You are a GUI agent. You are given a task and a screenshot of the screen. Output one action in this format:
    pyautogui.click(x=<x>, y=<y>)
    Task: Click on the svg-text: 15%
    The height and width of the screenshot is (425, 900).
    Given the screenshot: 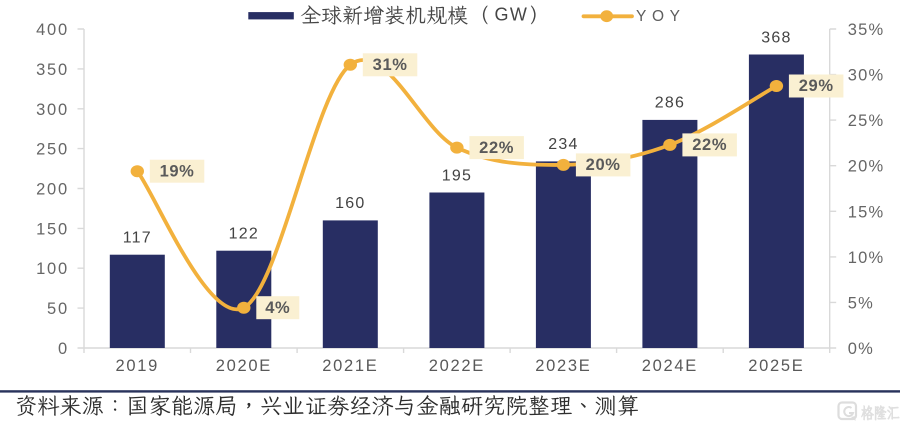 What is the action you would take?
    pyautogui.click(x=866, y=212)
    